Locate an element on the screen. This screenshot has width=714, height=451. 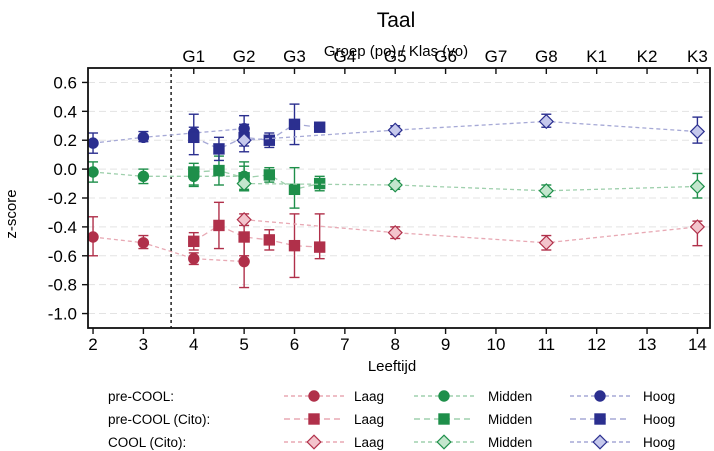
series-square-midden is located at coordinates (257, 182).